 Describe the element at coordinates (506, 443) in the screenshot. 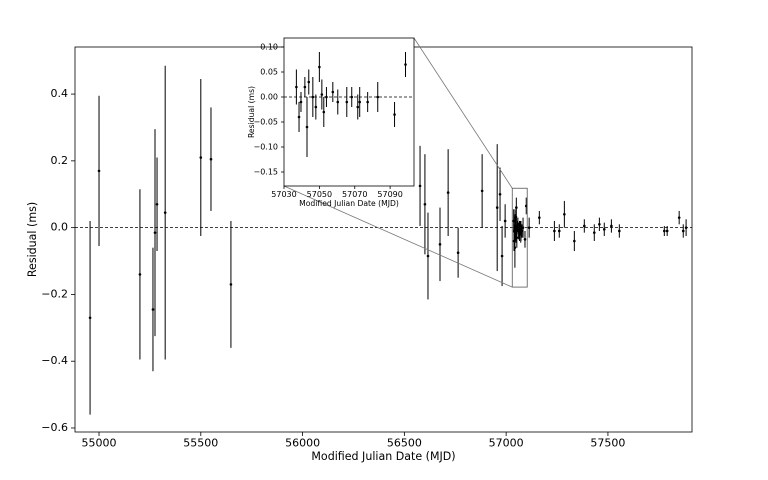

I see `x-tick-label: 57000` at that location.